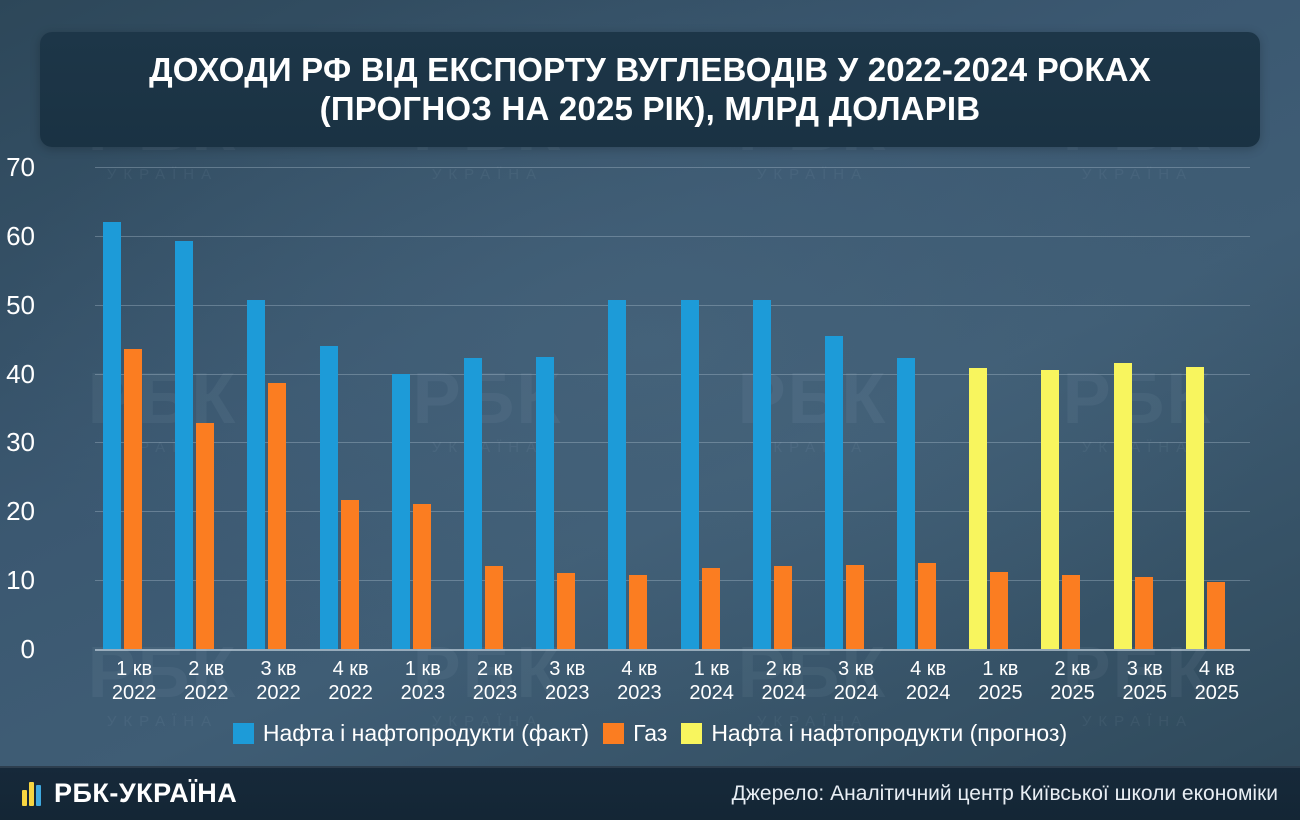  What do you see at coordinates (20, 235) in the screenshot?
I see `y-axis-tick-label: 60` at bounding box center [20, 235].